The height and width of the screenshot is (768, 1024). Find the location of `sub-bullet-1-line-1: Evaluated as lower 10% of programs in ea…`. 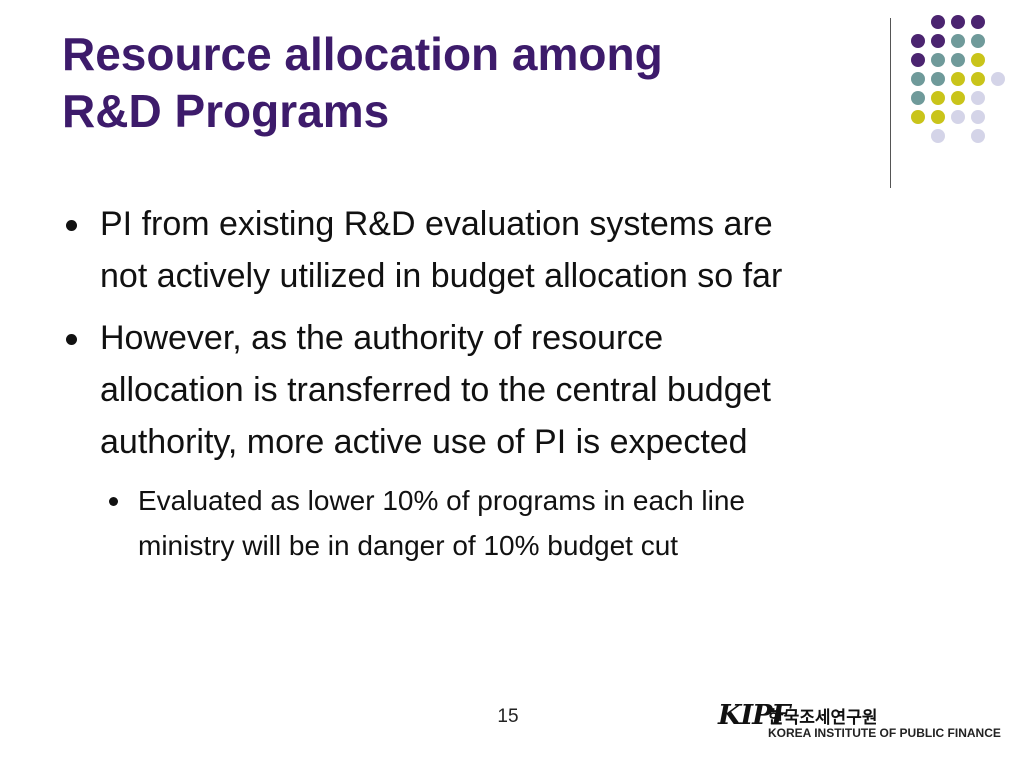

sub-bullet-1-line-1: Evaluated as lower 10% of programs in ea… is located at coordinates (442, 500).